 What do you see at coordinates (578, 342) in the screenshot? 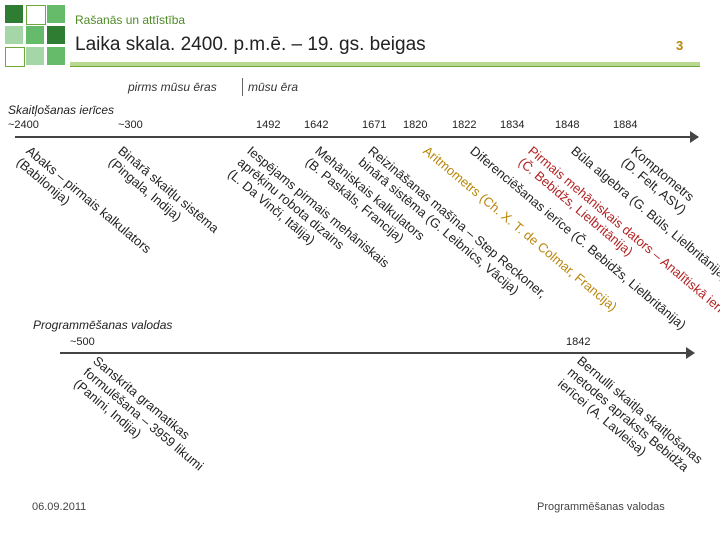
I see `programming-year-label: 1842` at bounding box center [578, 342].